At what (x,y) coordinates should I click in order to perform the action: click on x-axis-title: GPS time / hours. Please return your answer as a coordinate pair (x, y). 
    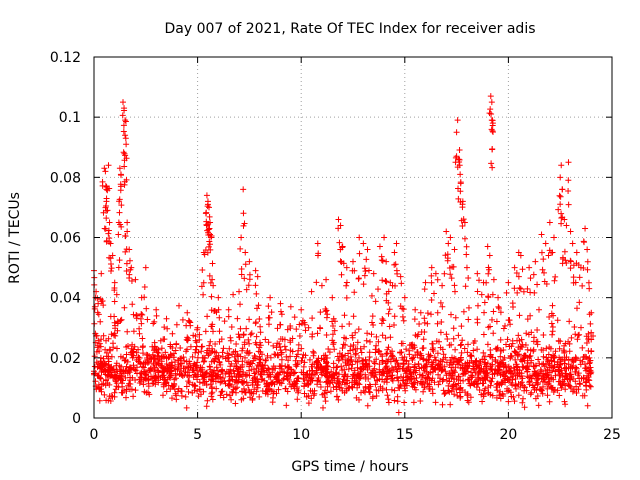
    Looking at the image, I should click on (349, 467).